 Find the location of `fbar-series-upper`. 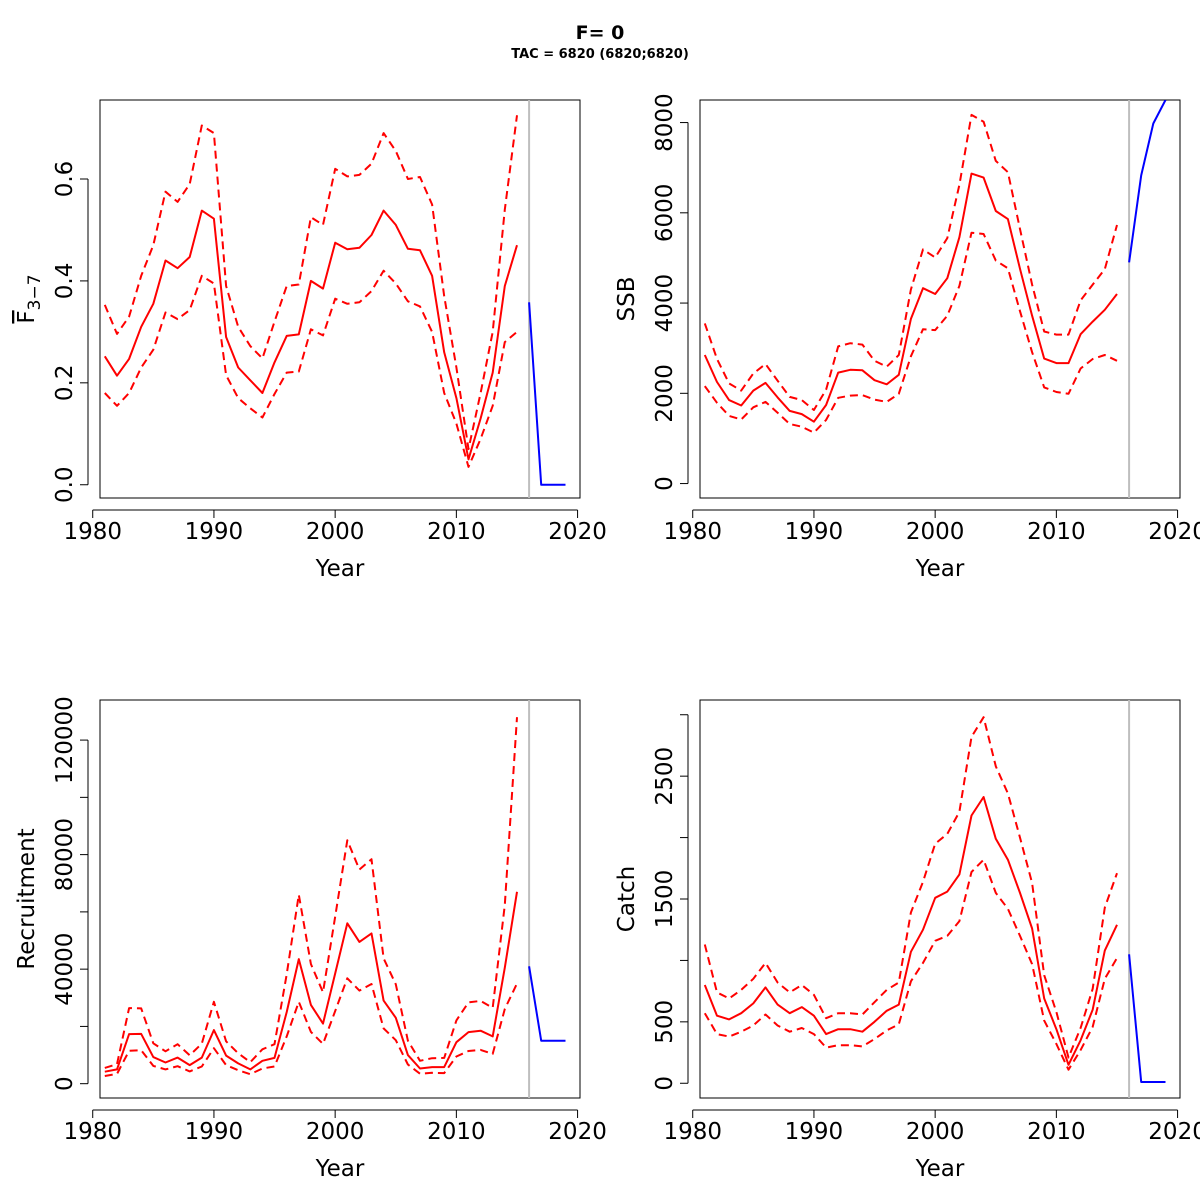

fbar-series-upper is located at coordinates (310, 283).